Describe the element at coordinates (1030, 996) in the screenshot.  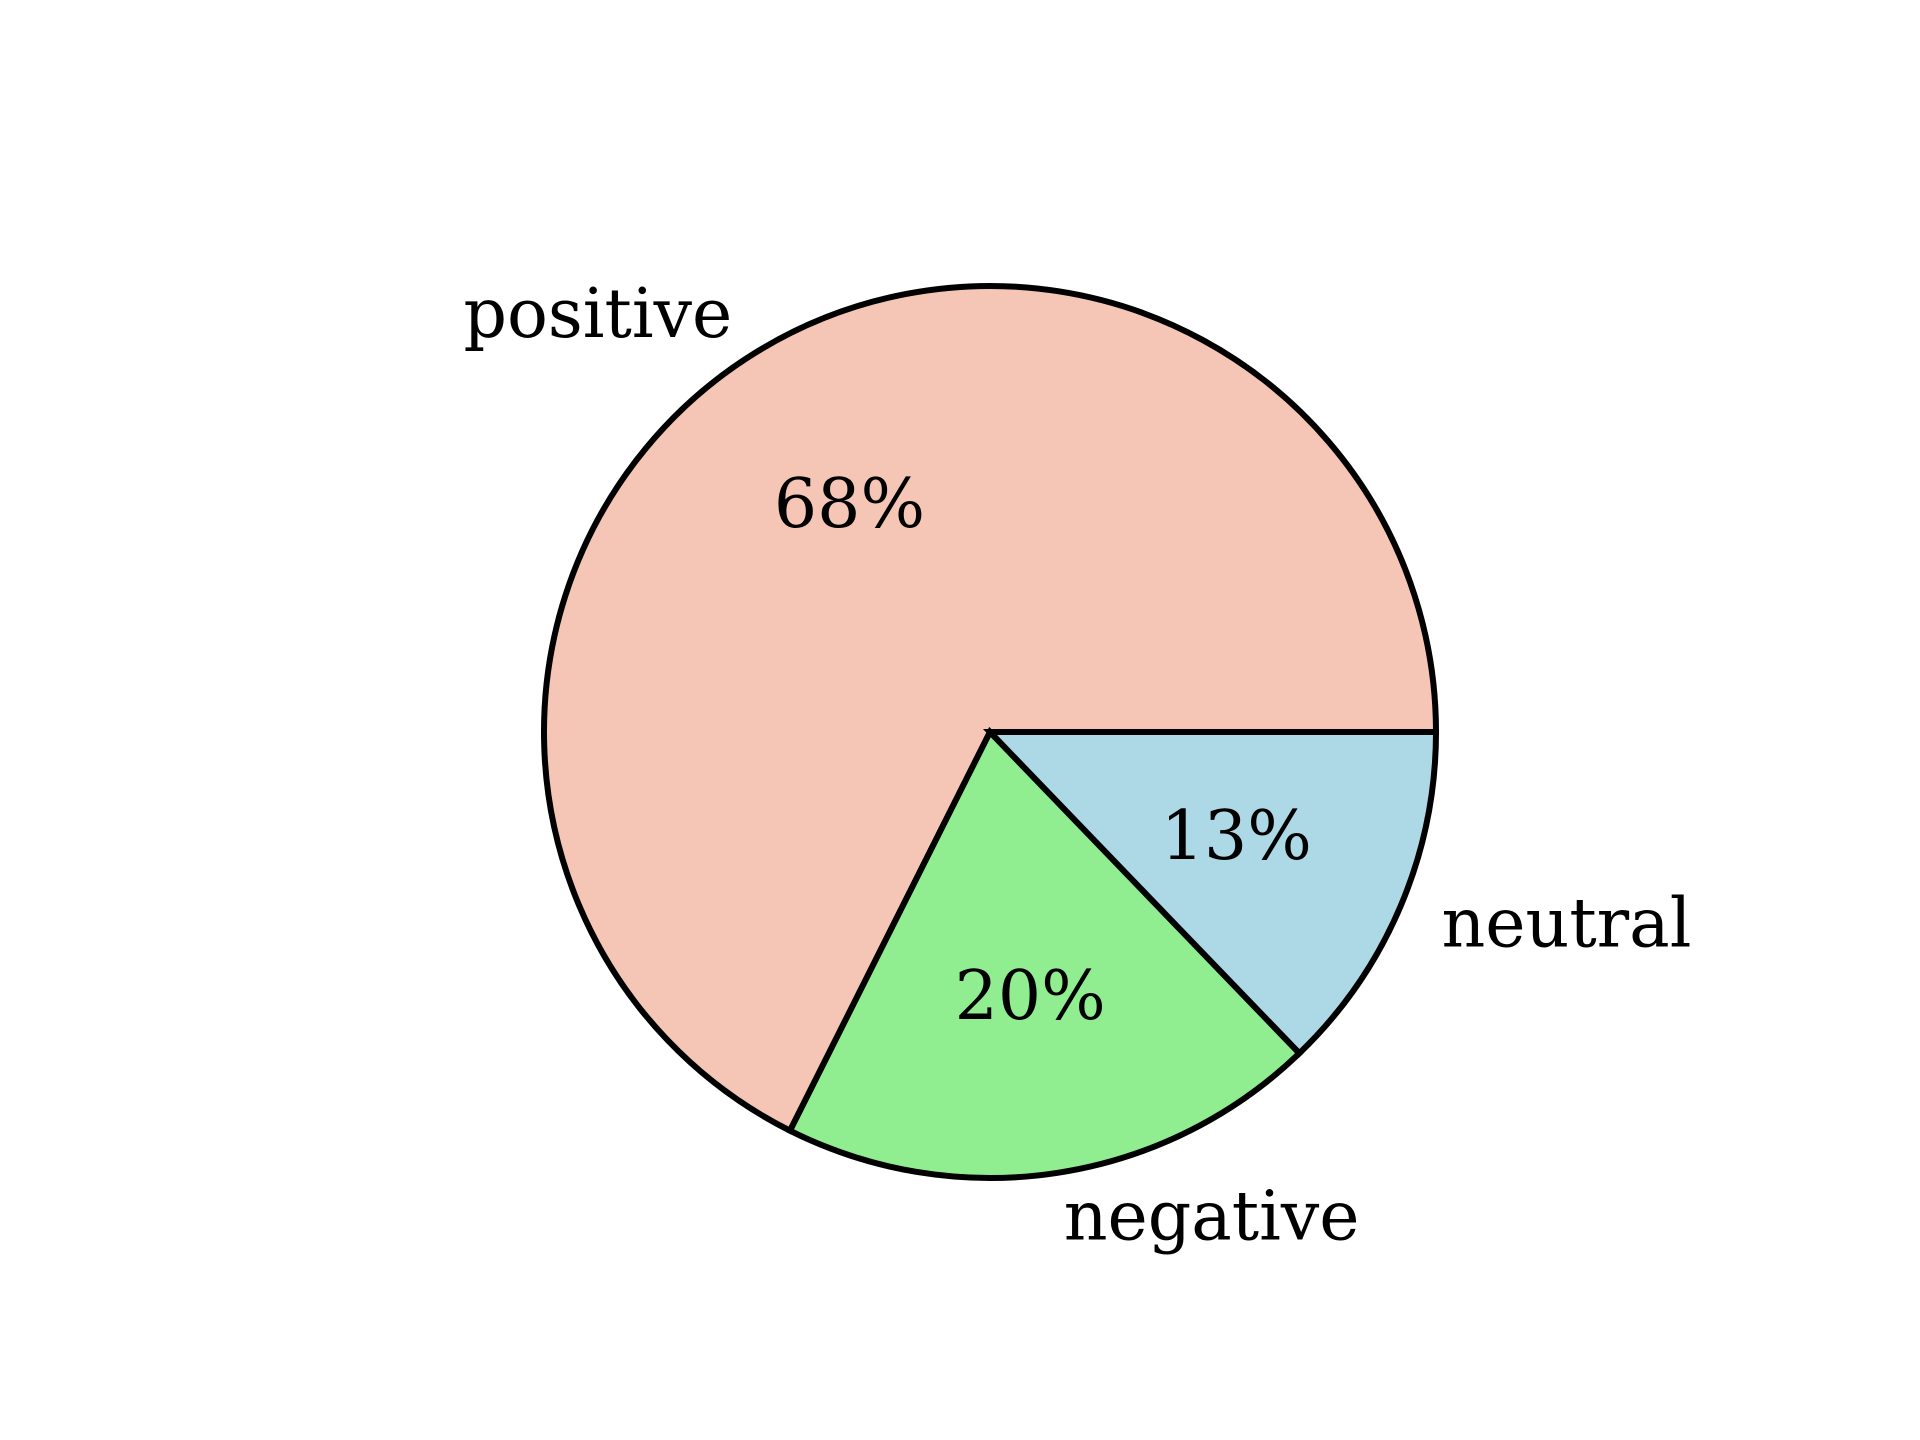
I see `slice-percent-negative: 20%` at that location.